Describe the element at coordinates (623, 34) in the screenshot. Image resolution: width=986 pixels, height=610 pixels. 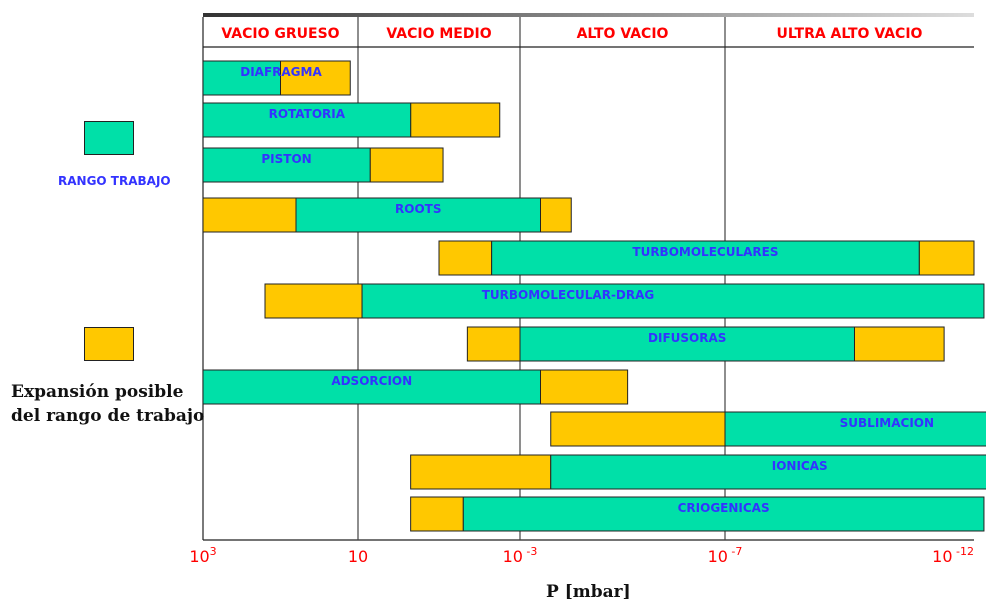
I see `region-label: ALTO VACIO` at that location.